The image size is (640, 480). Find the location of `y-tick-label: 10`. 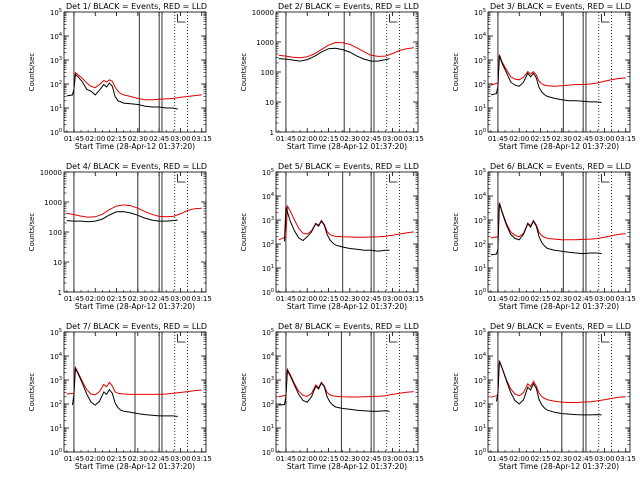

y-tick-label: 10 is located at coordinates (57, 263).